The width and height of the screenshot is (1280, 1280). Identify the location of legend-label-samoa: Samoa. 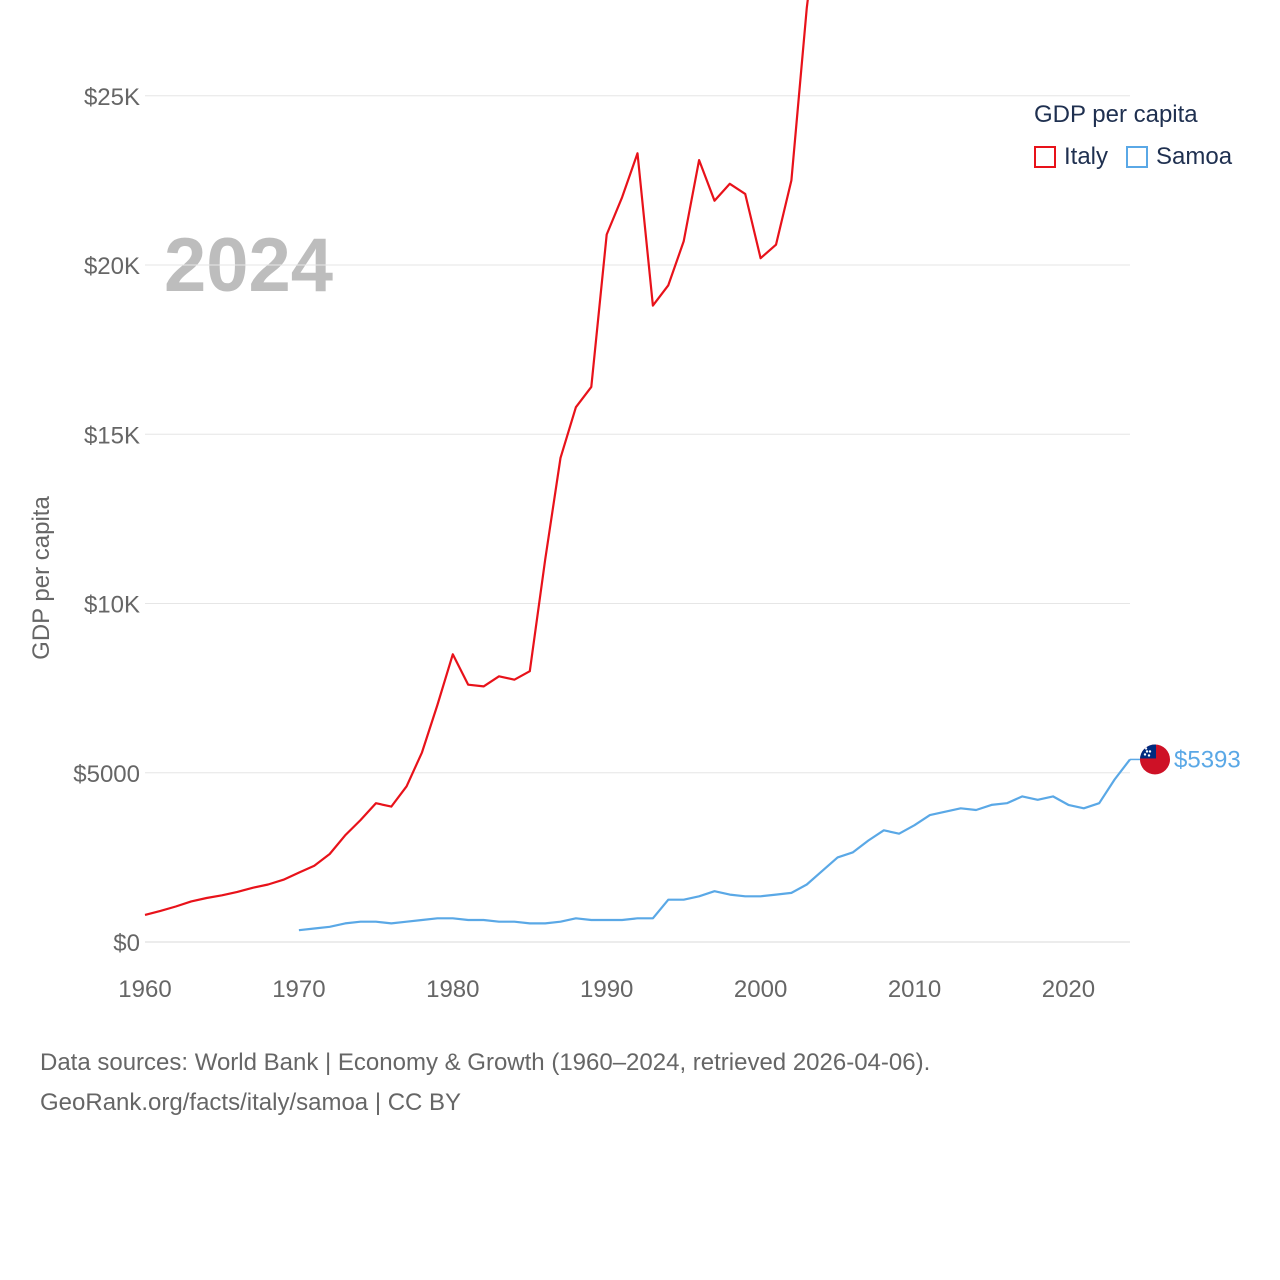
(1194, 156).